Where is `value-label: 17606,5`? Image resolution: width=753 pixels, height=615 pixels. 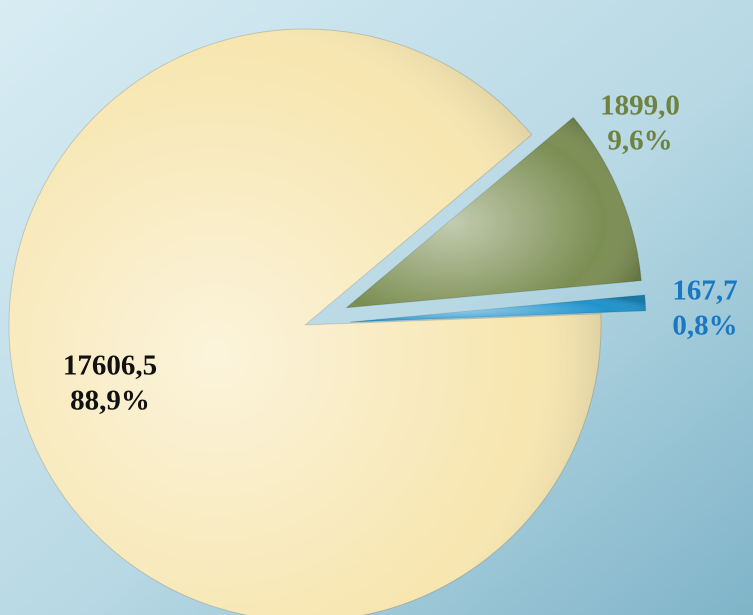 value-label: 17606,5 is located at coordinates (110, 366).